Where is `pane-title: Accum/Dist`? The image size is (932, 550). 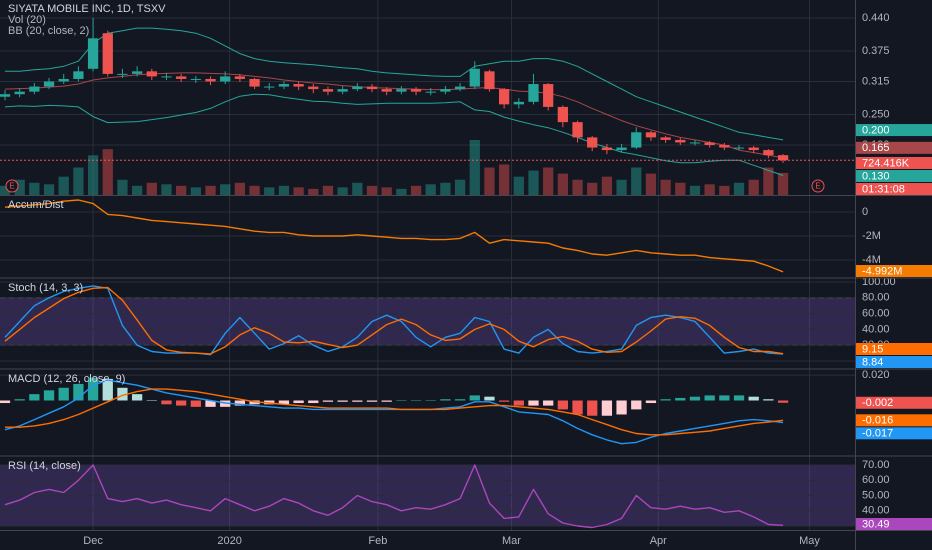
pane-title: Accum/Dist is located at coordinates (36, 205).